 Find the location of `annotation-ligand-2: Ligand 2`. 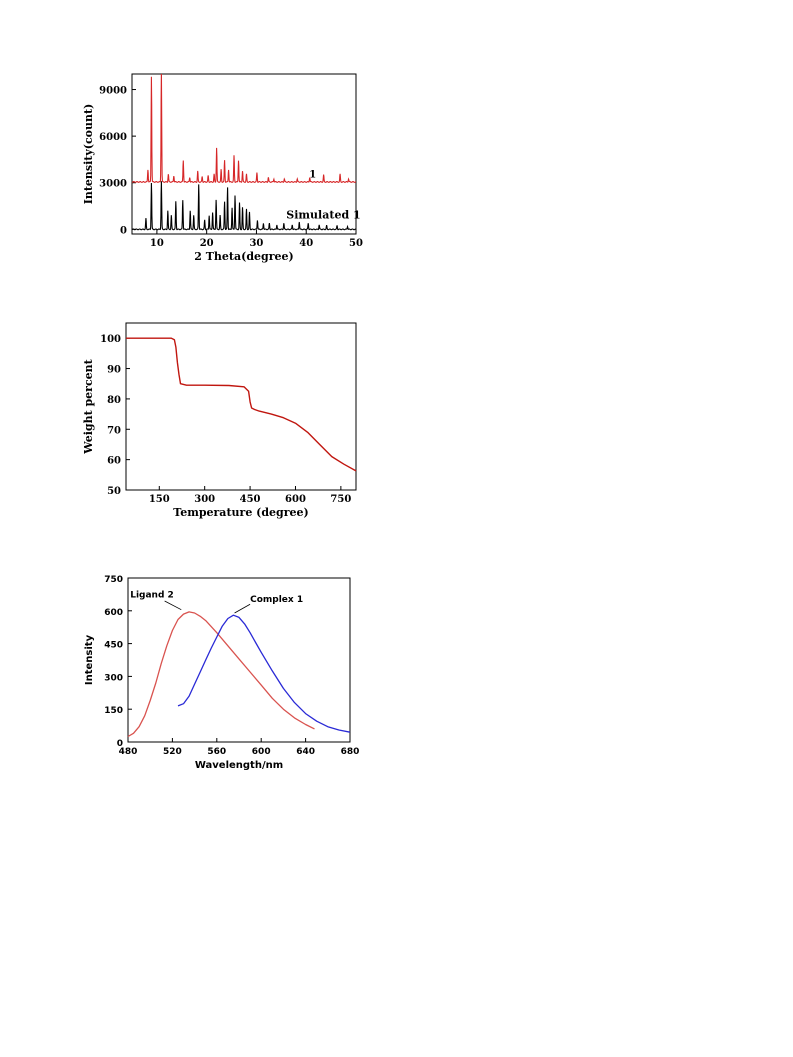

annotation-ligand-2: Ligand 2 is located at coordinates (152, 596).